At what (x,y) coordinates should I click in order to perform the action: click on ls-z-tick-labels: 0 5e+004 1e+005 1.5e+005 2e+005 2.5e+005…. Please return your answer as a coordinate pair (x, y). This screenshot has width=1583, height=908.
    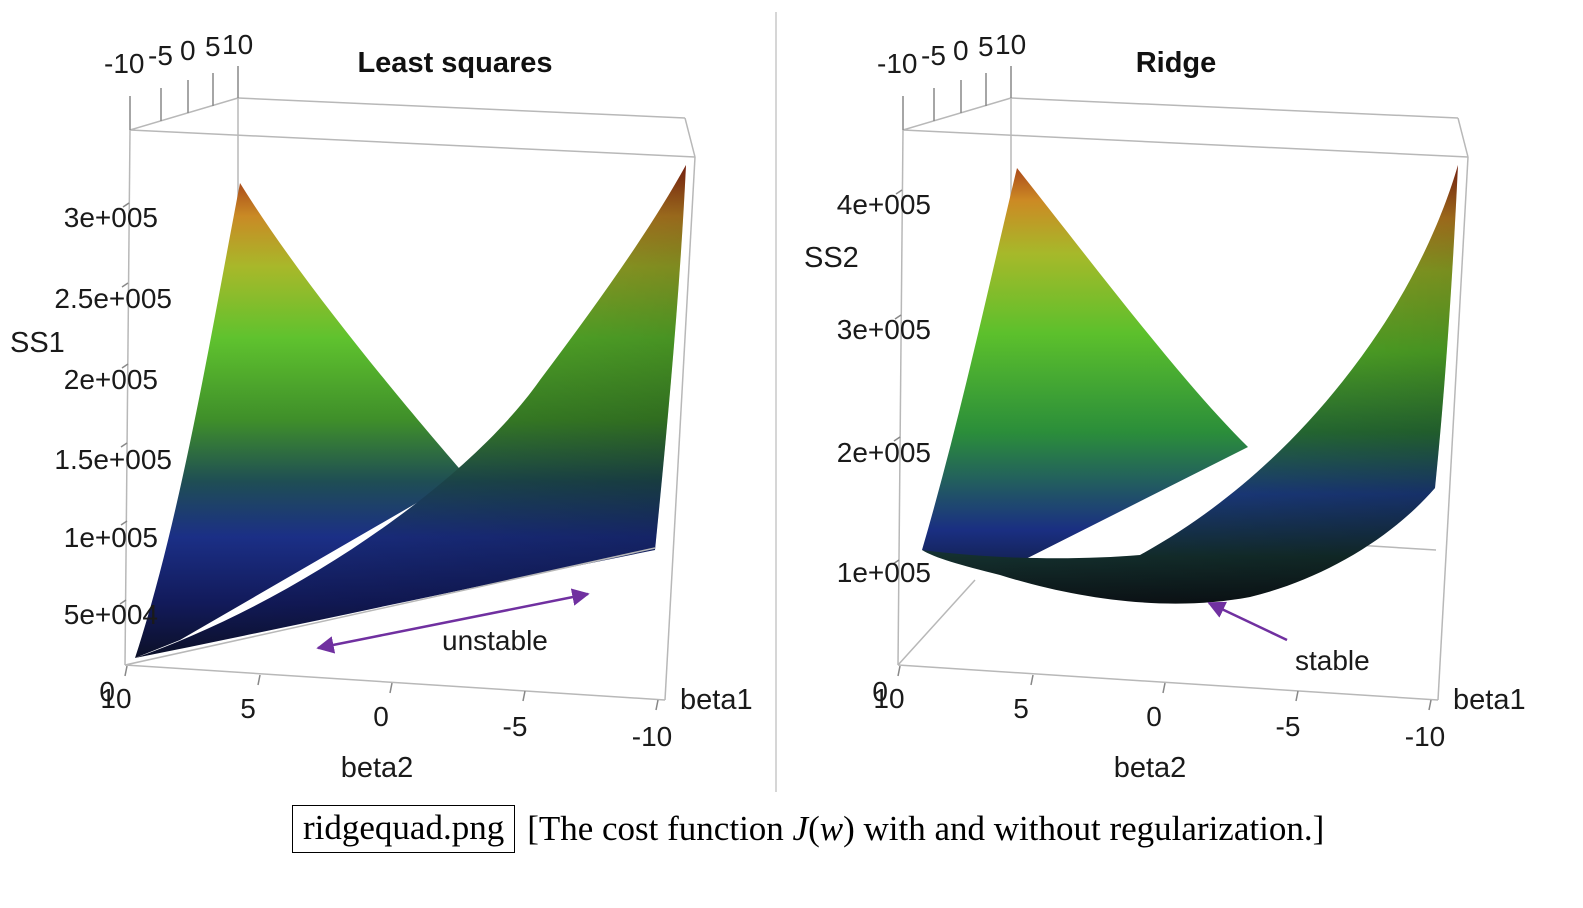
    Looking at the image, I should click on (113, 454).